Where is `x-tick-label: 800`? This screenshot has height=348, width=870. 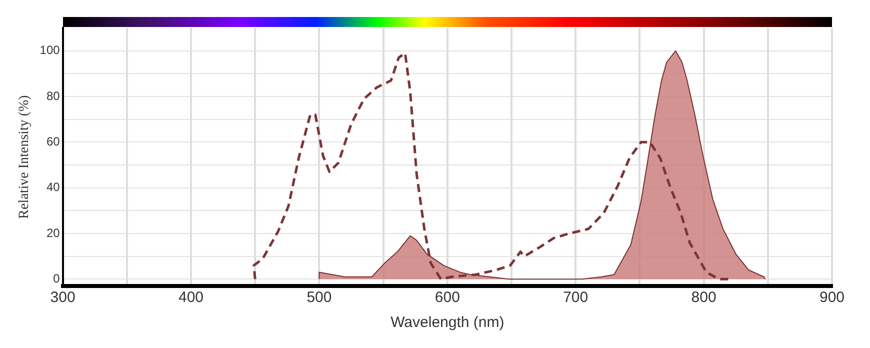 x-tick-label: 800 is located at coordinates (703, 297).